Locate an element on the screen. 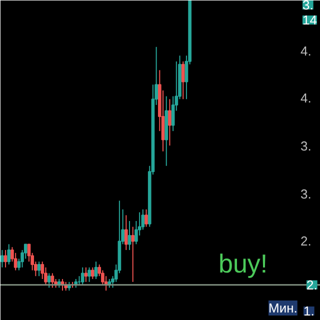 This screenshot has width=320, height=320. text: Мин. is located at coordinates (283, 308).